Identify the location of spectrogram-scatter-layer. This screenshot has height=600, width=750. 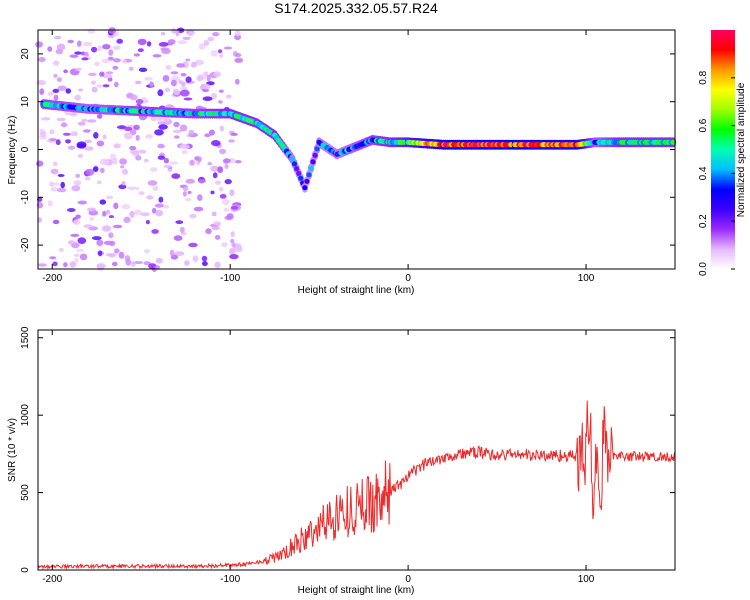
(139, 150).